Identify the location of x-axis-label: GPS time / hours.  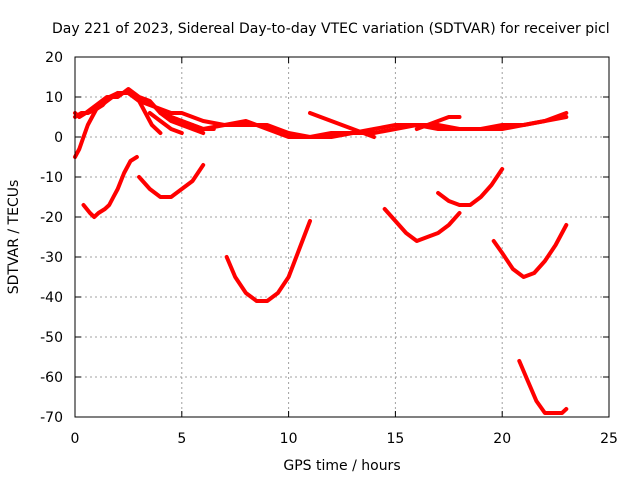
(341, 466).